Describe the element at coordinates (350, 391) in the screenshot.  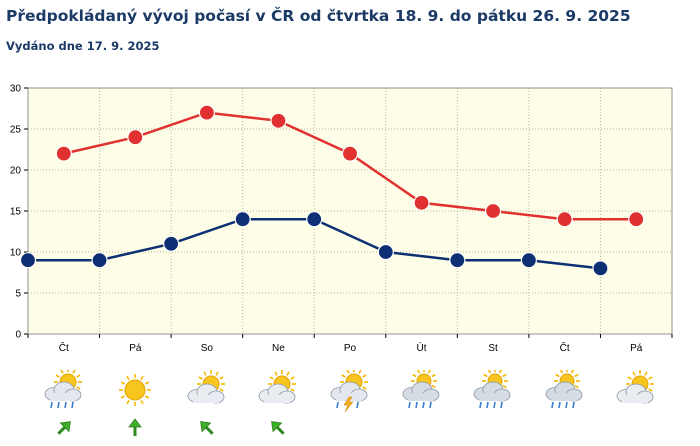
I see `partly-cloudy-storm-icon` at that location.